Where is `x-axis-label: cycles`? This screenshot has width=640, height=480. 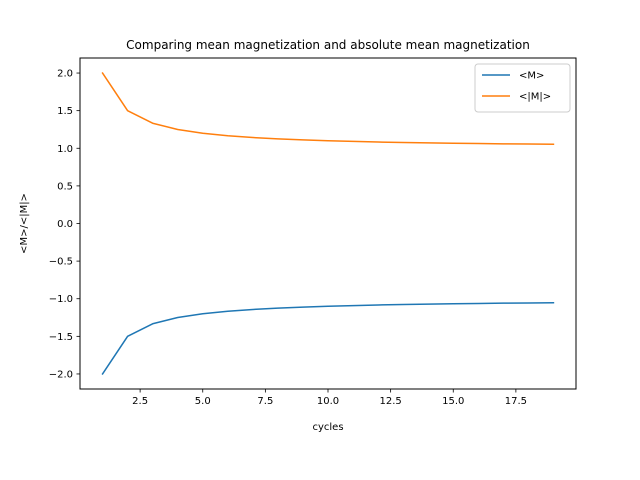
x-axis-label: cycles is located at coordinates (327, 427).